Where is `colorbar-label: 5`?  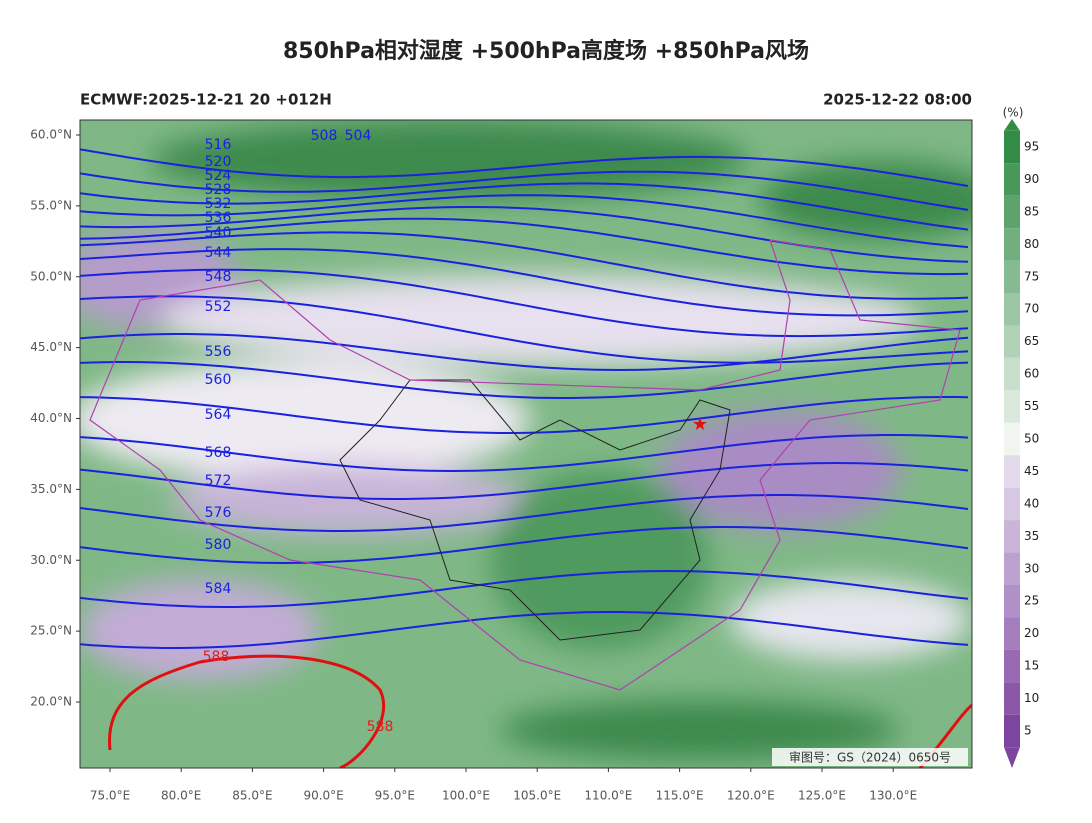
colorbar-label: 5 is located at coordinates (1028, 731).